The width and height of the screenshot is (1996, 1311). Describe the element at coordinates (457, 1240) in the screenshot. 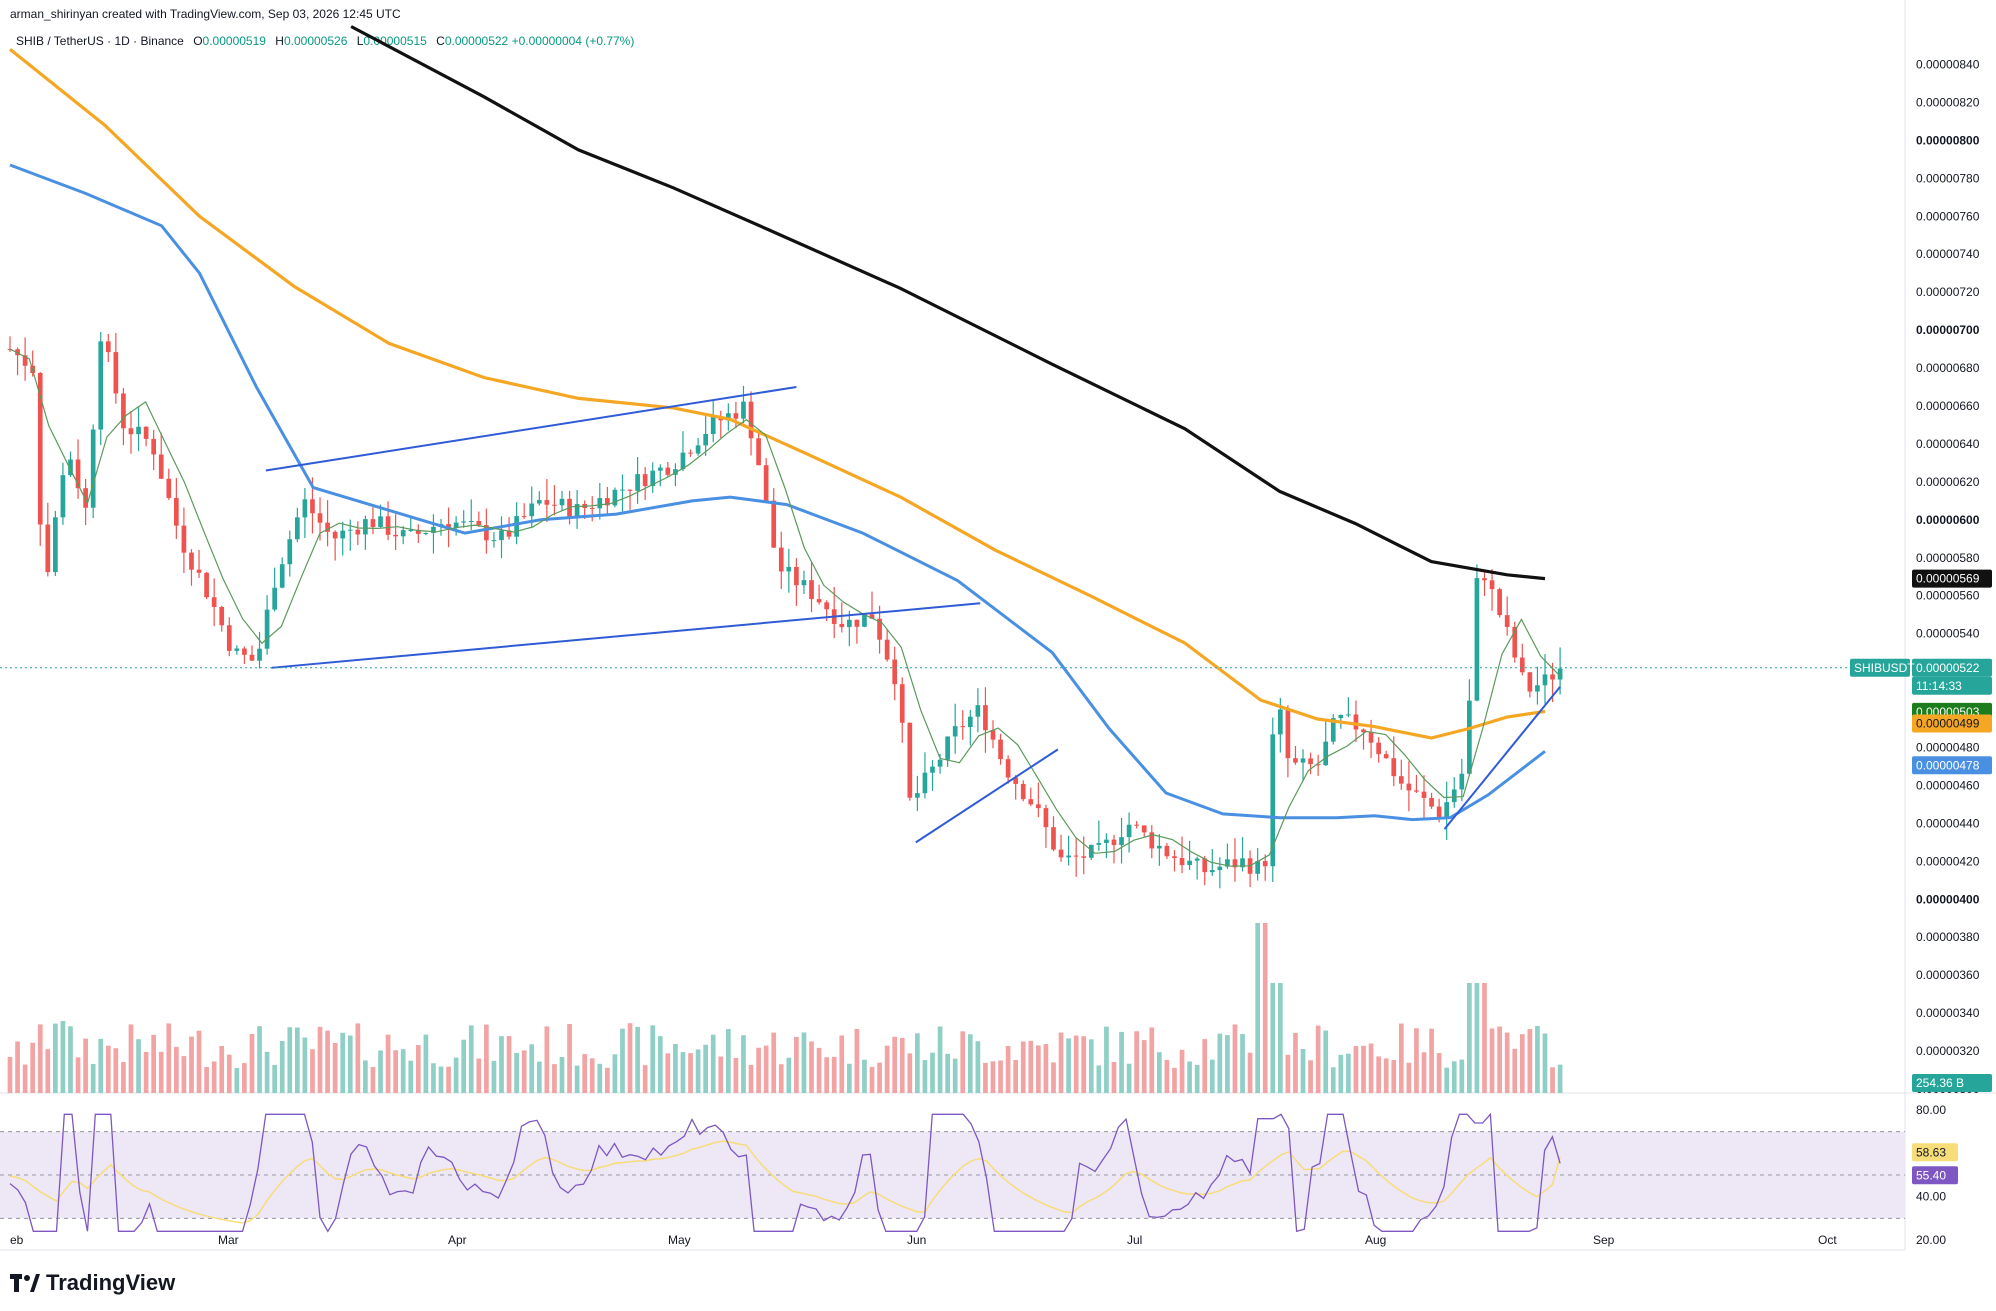

I see `time-tick-label: Apr` at that location.